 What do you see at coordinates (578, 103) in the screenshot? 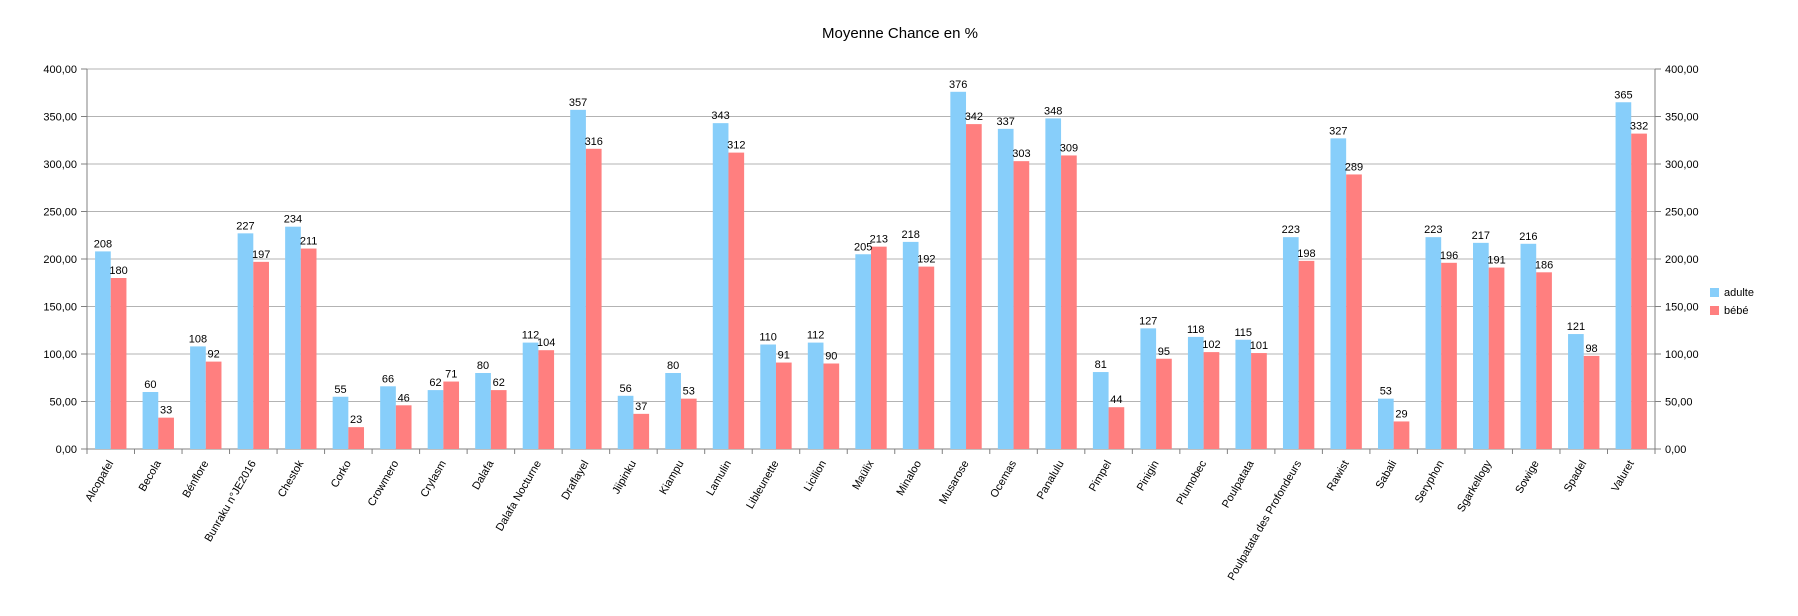
I see `data-label: 357` at bounding box center [578, 103].